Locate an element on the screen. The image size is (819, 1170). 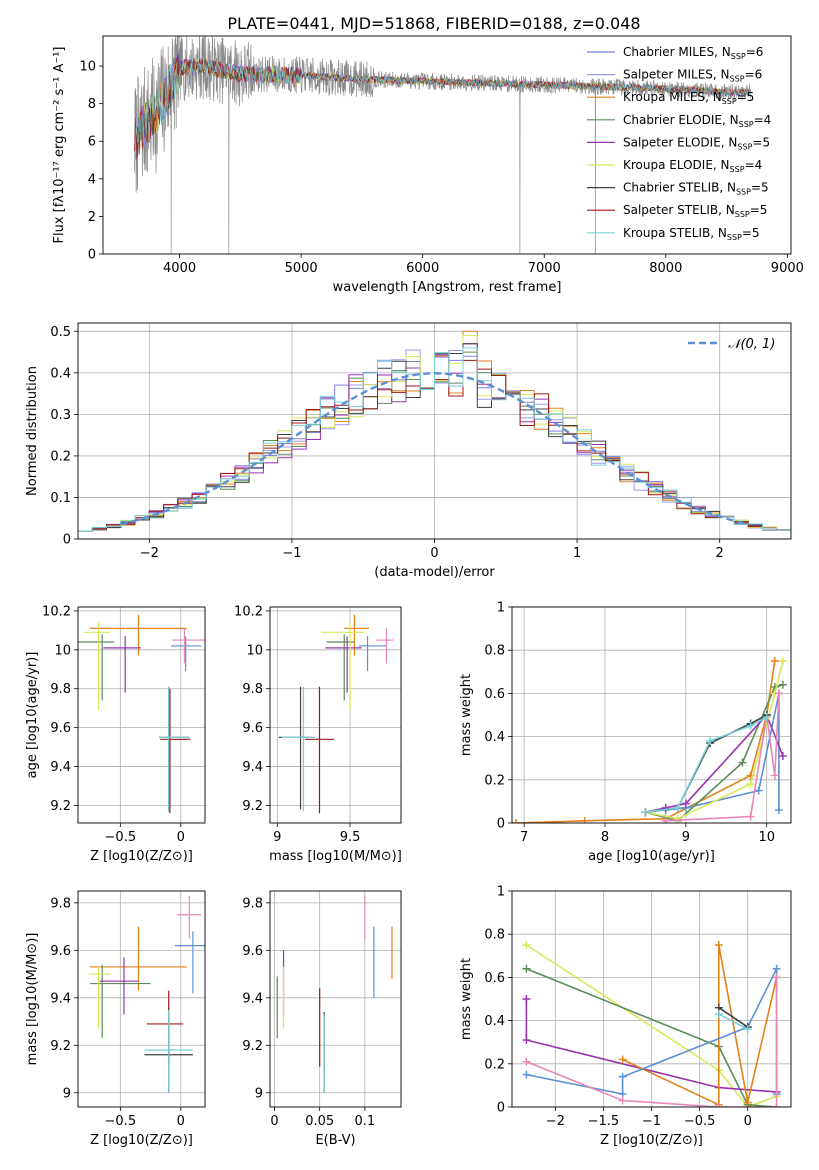
residuals-legend: 𝒩(0, 1) is located at coordinates (731, 344).